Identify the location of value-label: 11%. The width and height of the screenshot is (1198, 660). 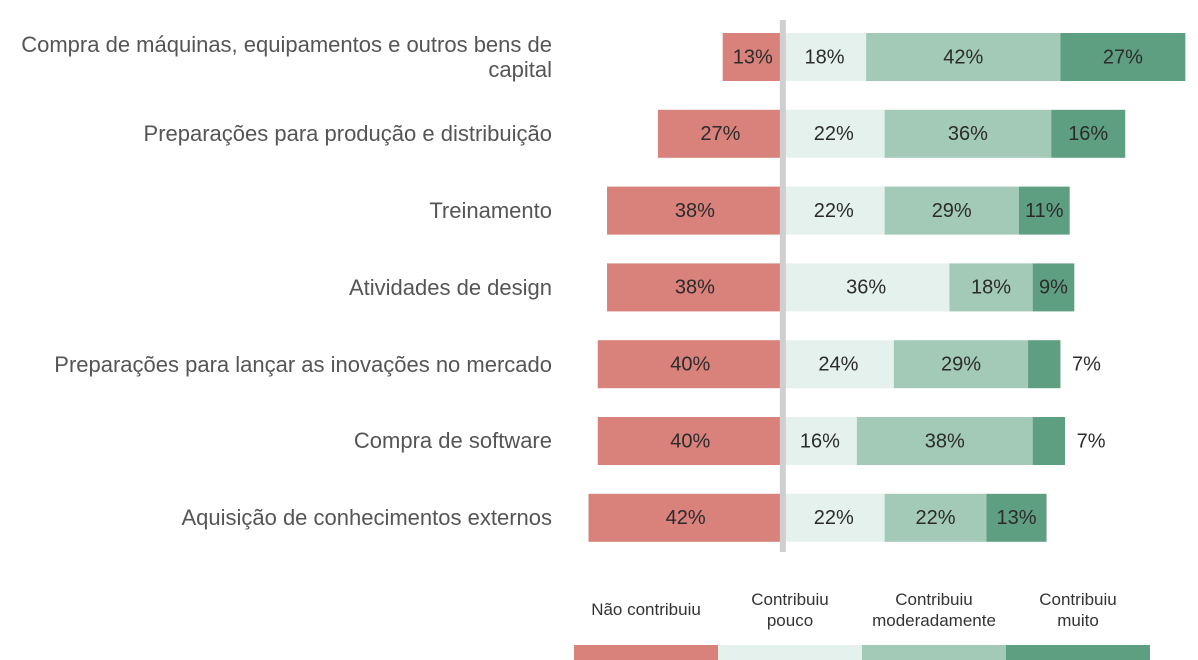
(1044, 211).